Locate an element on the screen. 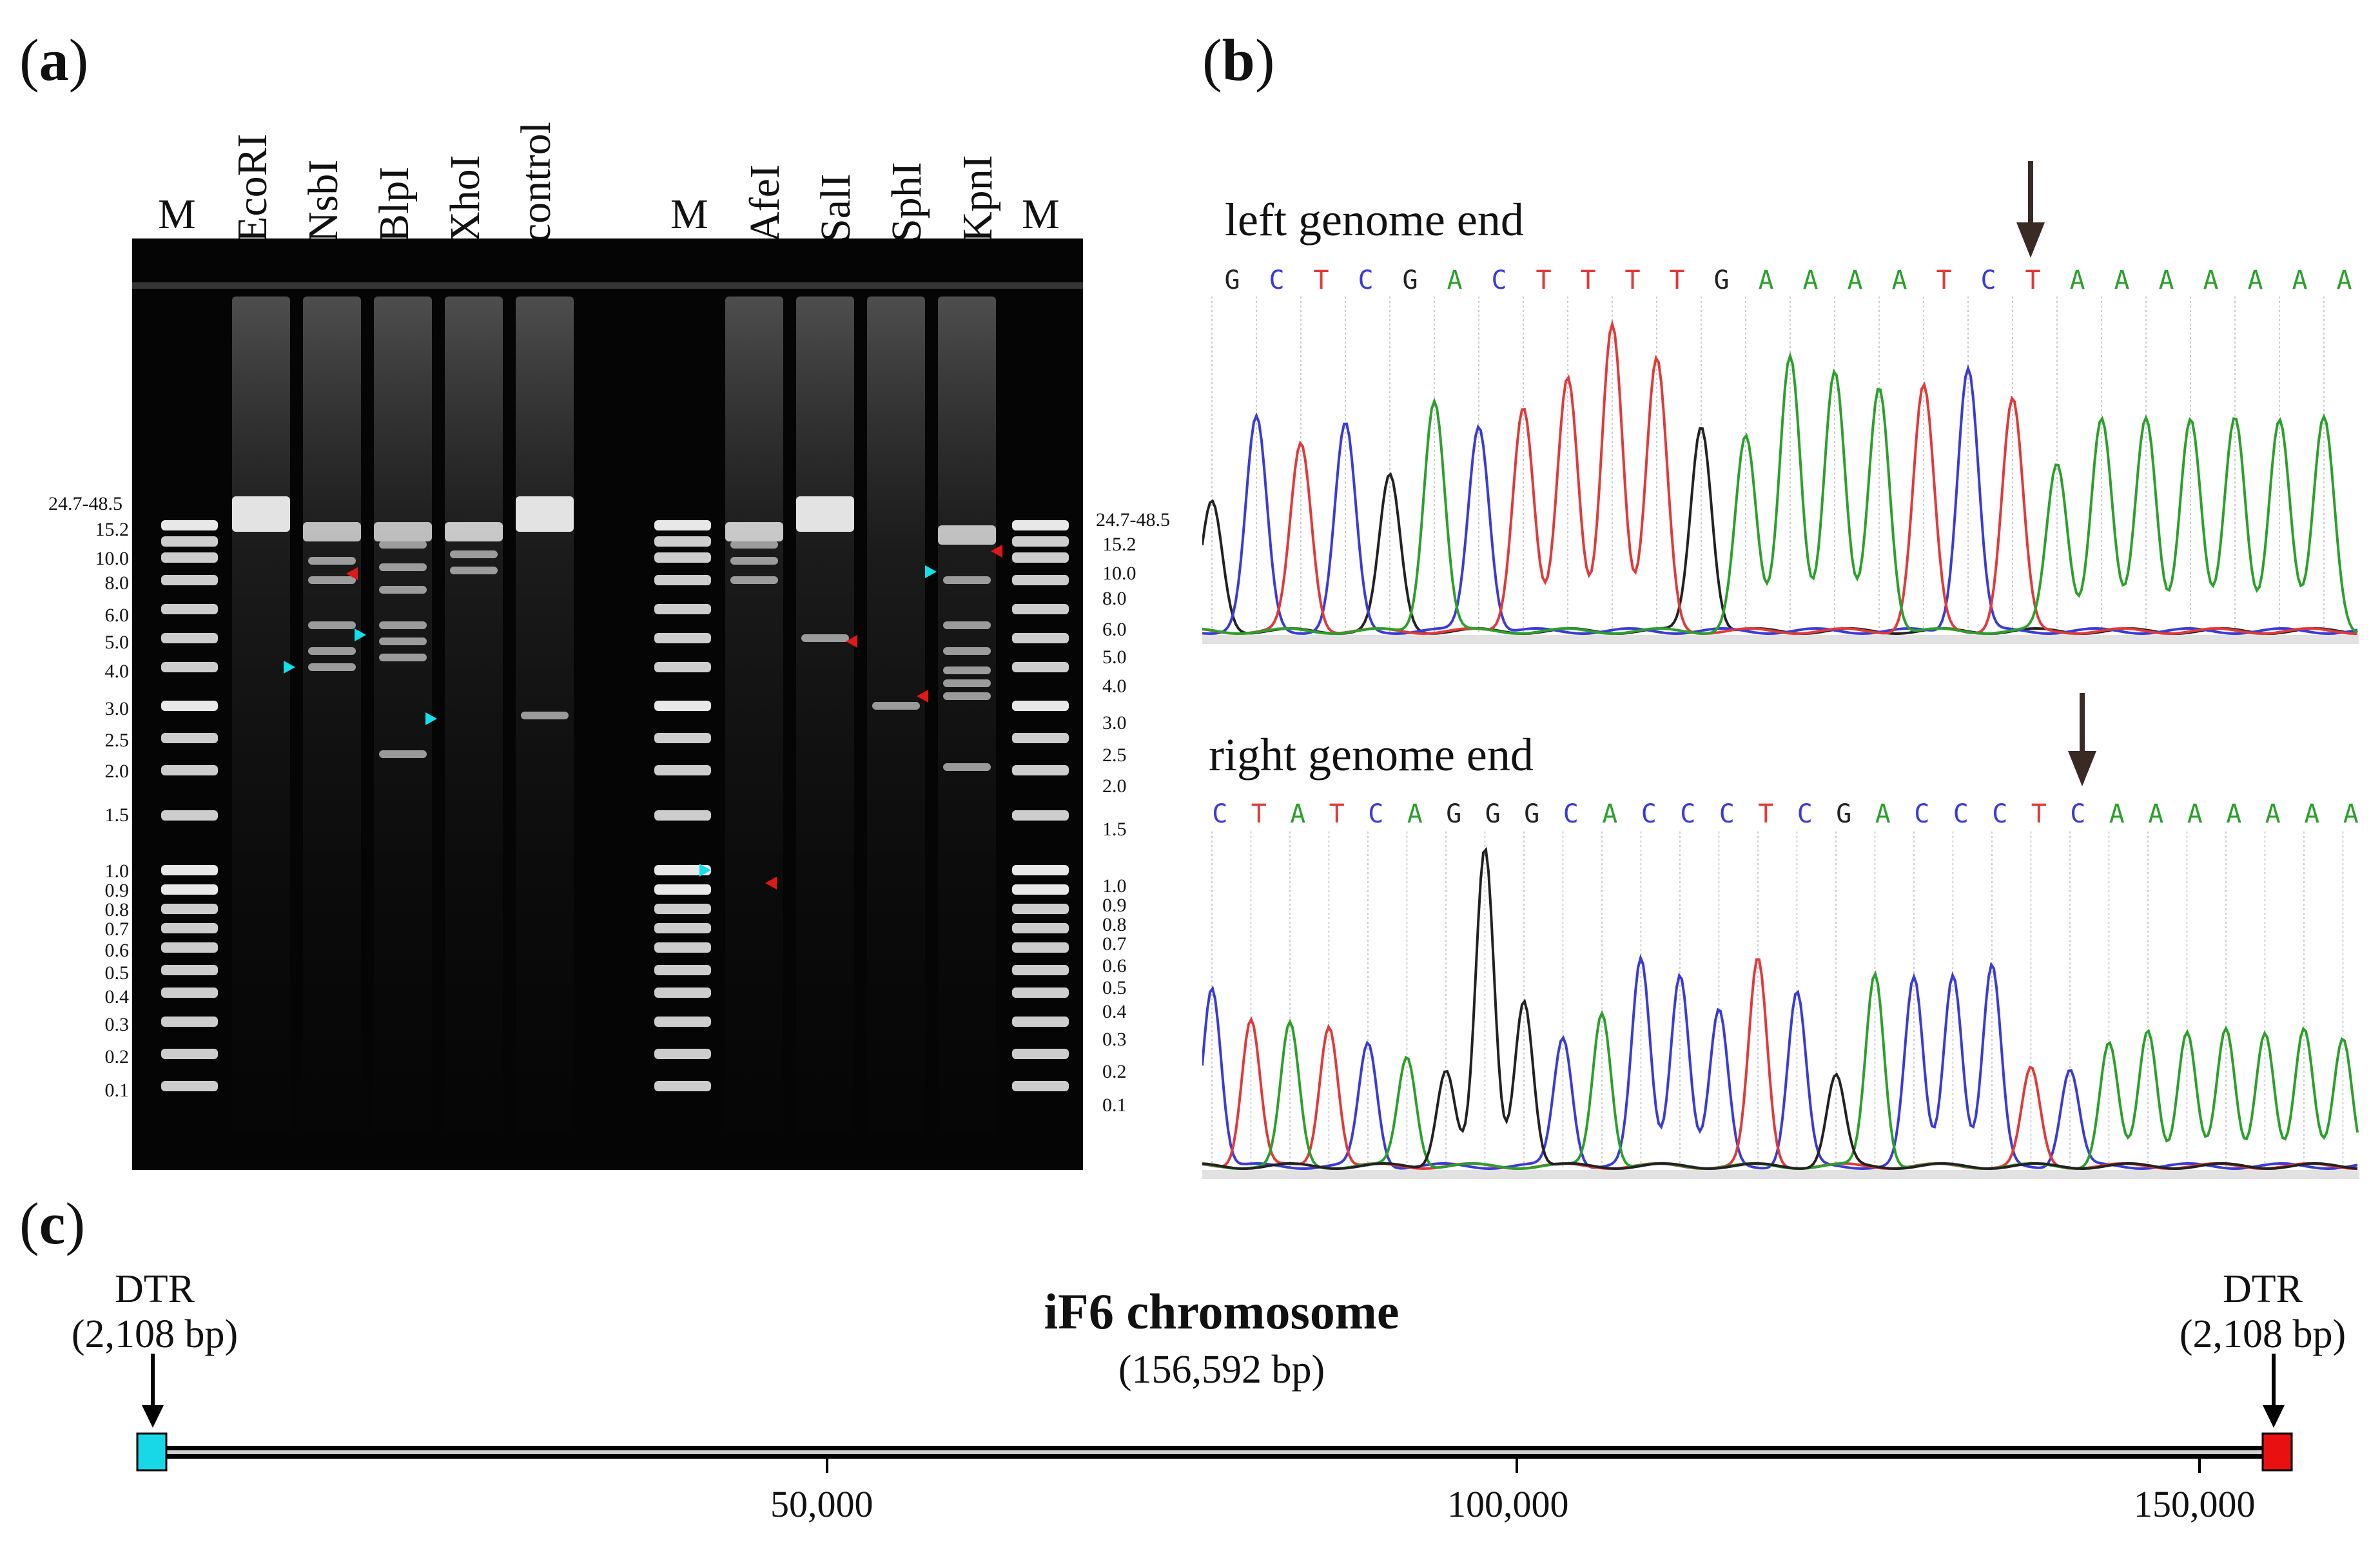 This screenshot has width=2380, height=1547. base-letter: G is located at coordinates (1454, 814).